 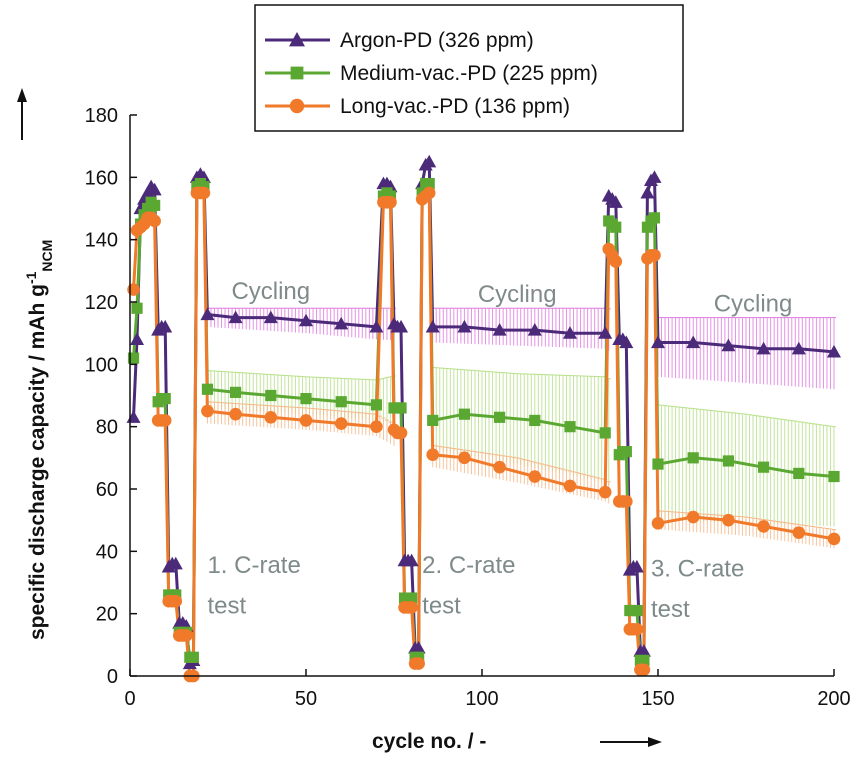 What do you see at coordinates (297, 73) in the screenshot?
I see `legend-marker-medium-vac-pd-225-ppm` at bounding box center [297, 73].